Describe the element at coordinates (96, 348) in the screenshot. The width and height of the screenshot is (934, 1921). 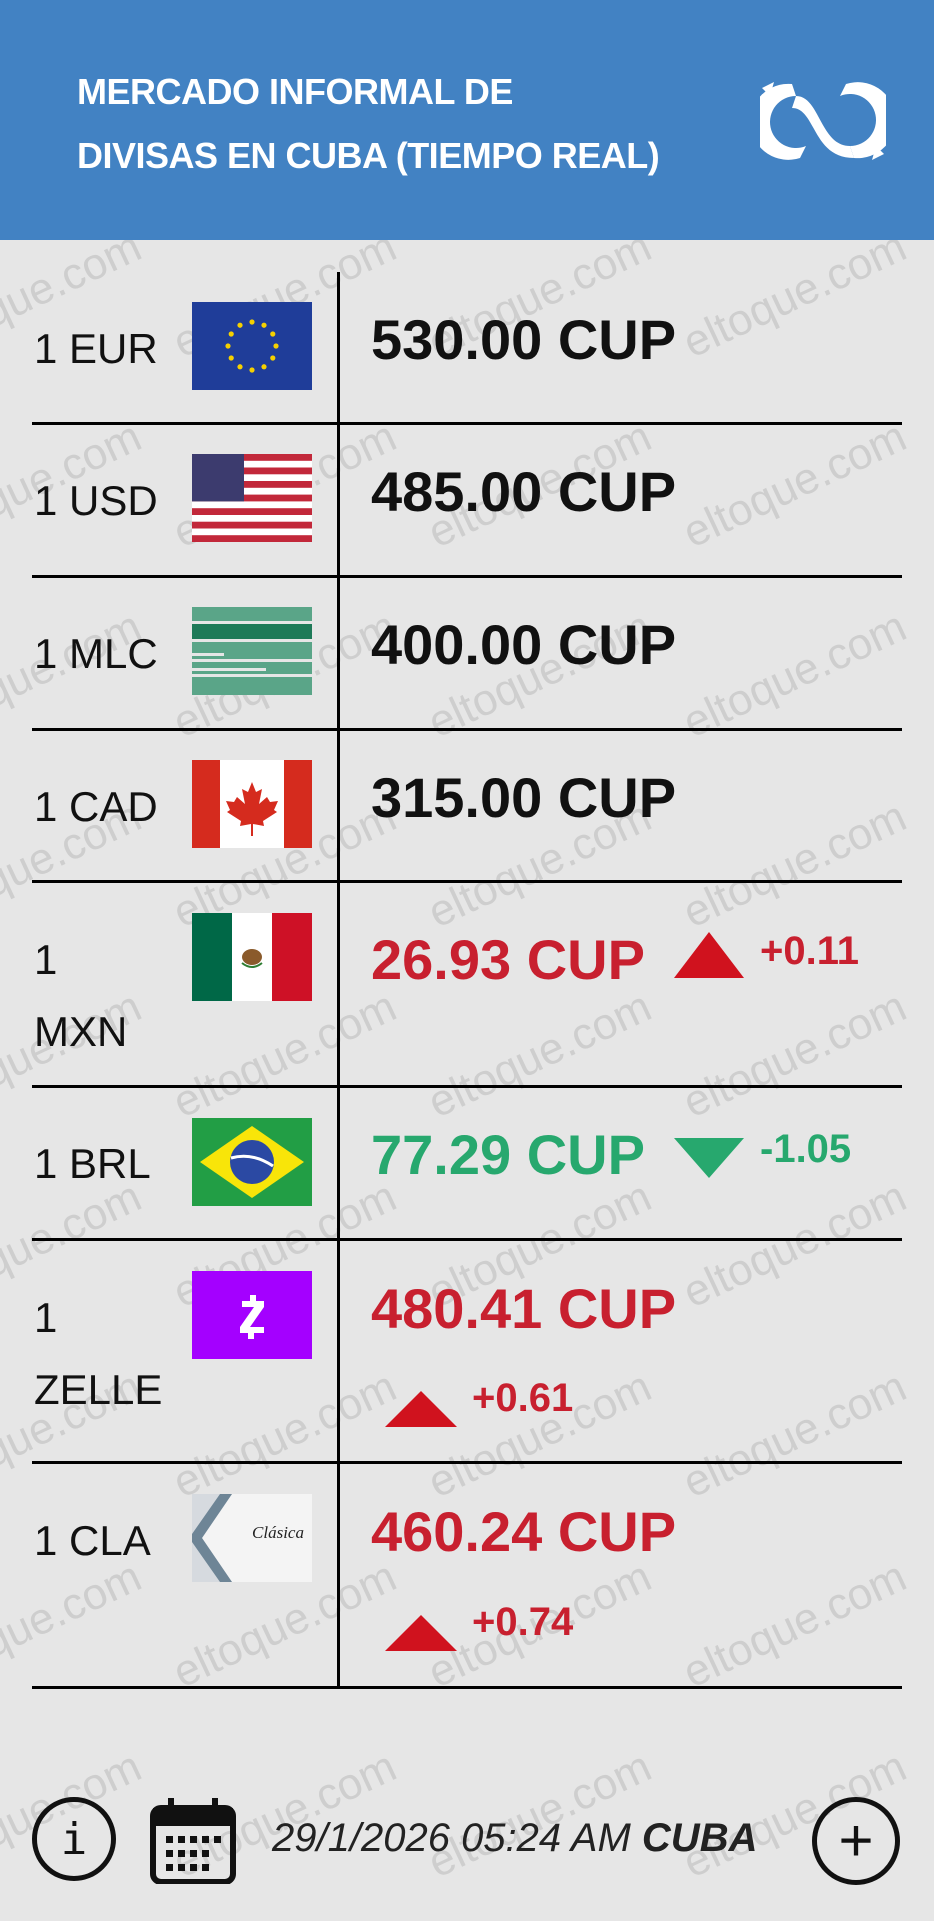
I see `currency-label: 1 EUR` at that location.